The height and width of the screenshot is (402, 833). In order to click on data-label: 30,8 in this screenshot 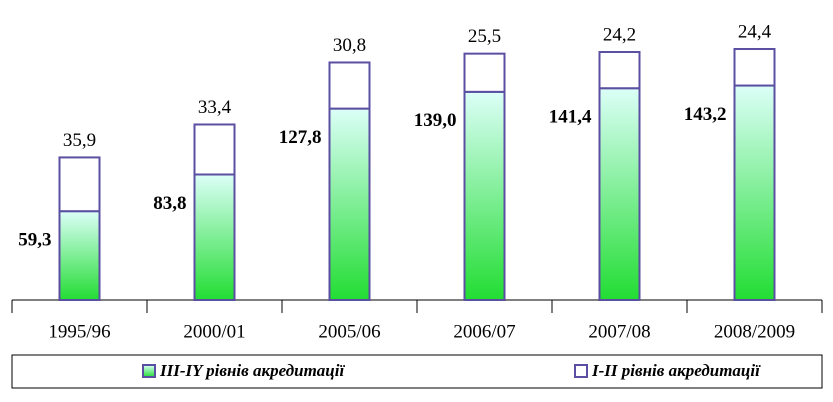, I will do `click(349, 45)`.